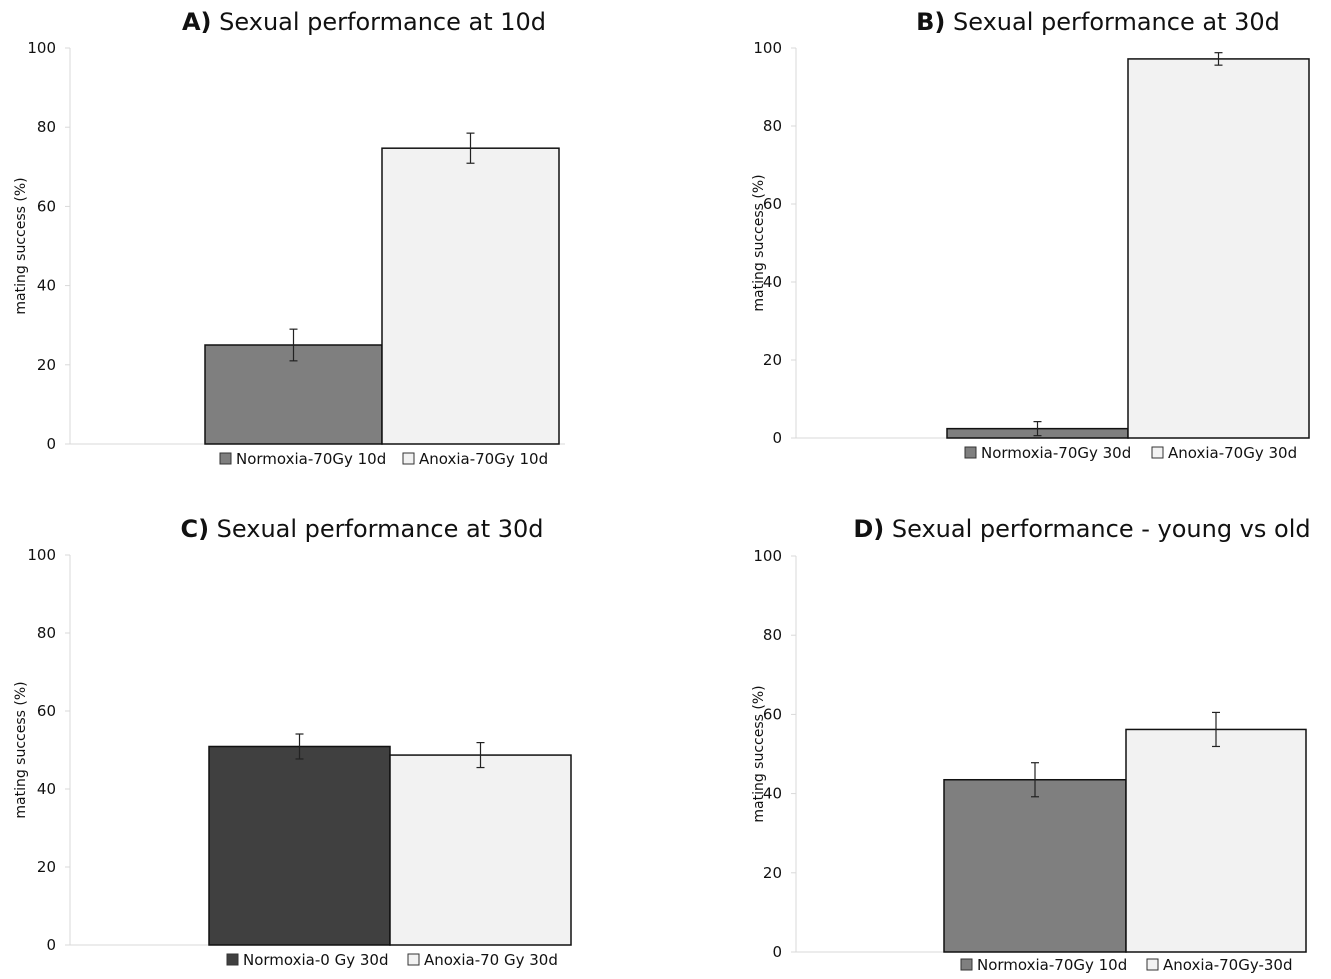  I want to click on legend-label-2: Anoxia-70 Gy 30d, so click(491, 960).